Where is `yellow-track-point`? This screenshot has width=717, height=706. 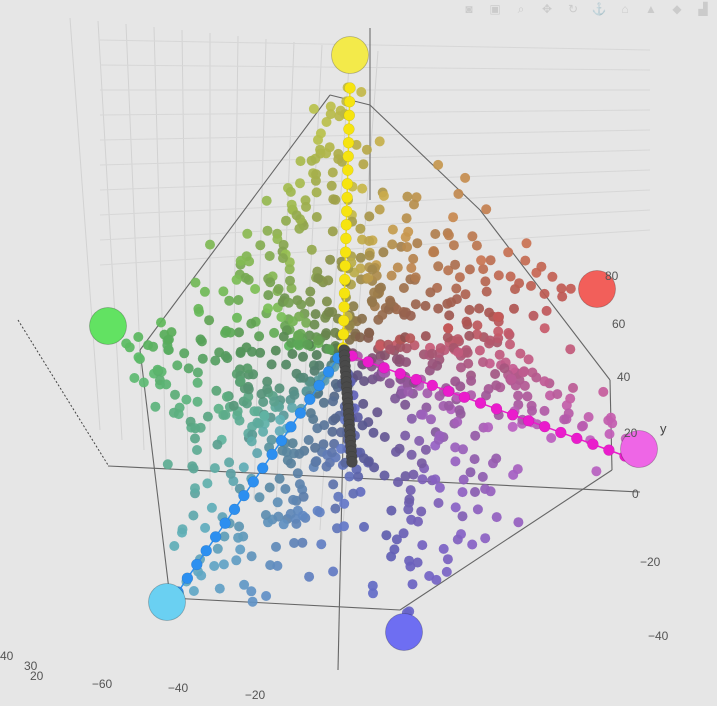 yellow-track-point is located at coordinates (350, 88).